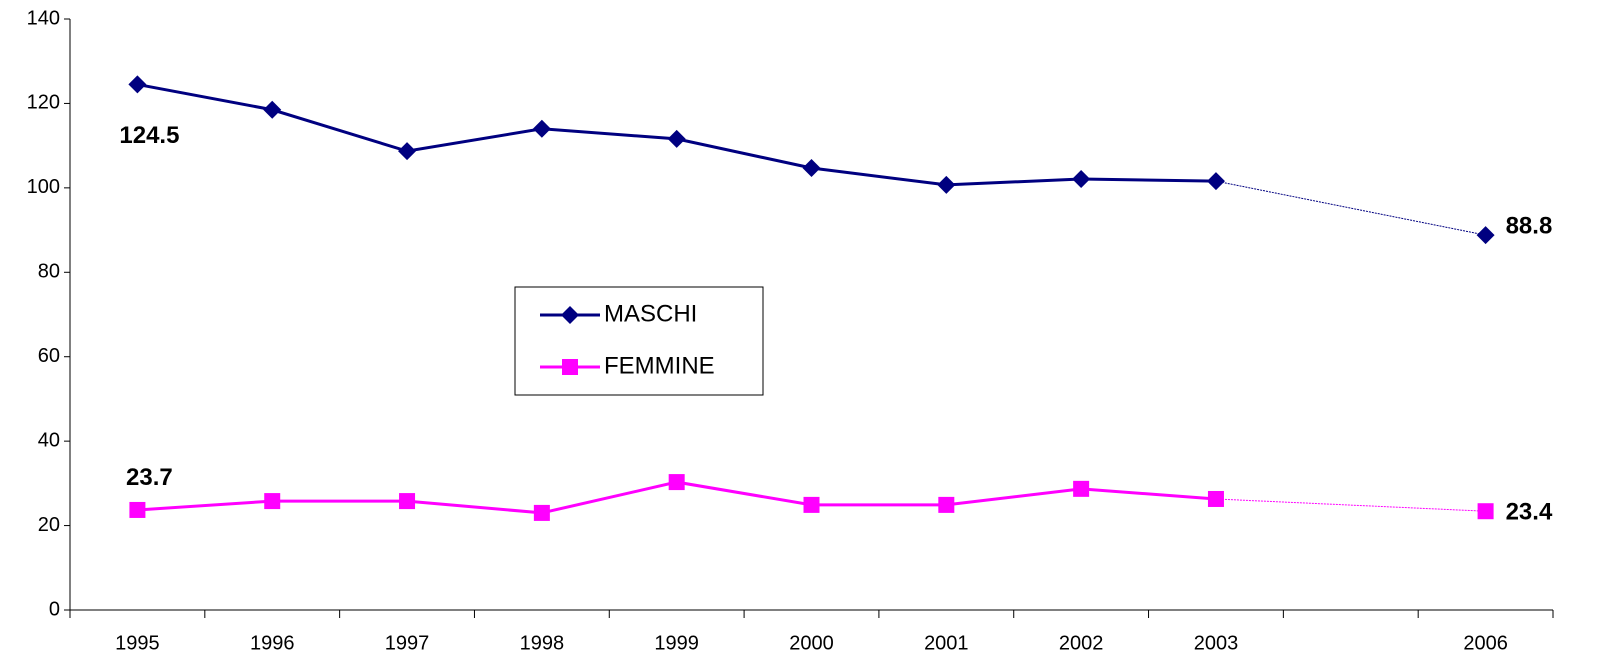  Describe the element at coordinates (946, 643) in the screenshot. I see `x-tick-label: 2001` at that location.